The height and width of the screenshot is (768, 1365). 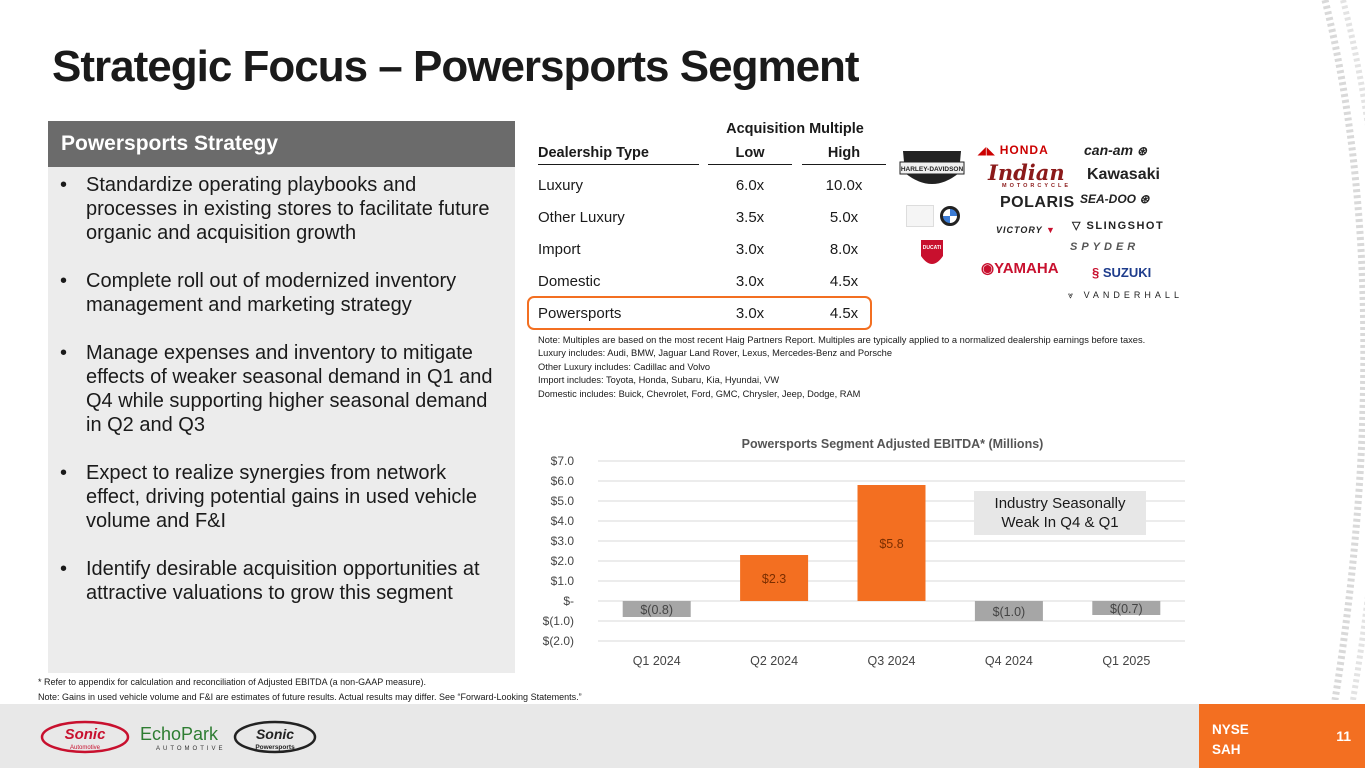 I want to click on sonic-logo-sub: Automotive, so click(x=85, y=748).